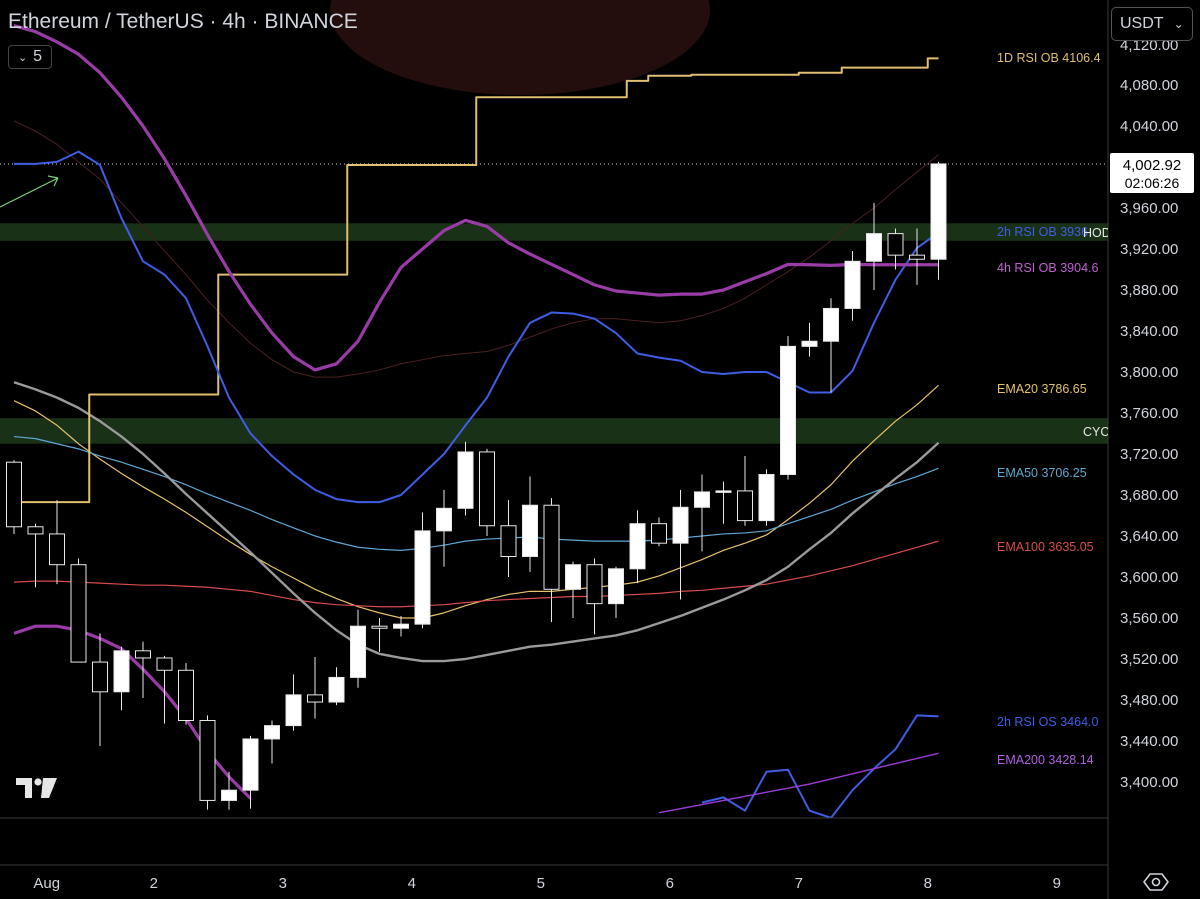 Image resolution: width=1200 pixels, height=899 pixels. Describe the element at coordinates (1042, 389) in the screenshot. I see `series-label: EMA20 3786.65` at that location.